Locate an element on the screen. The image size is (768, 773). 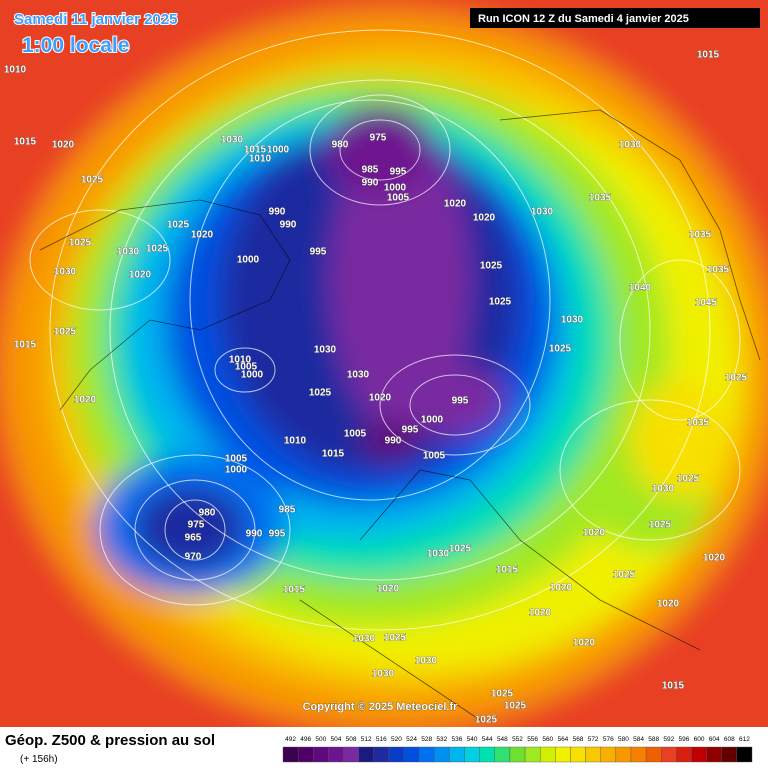
legend-label: 592 is located at coordinates (668, 739).